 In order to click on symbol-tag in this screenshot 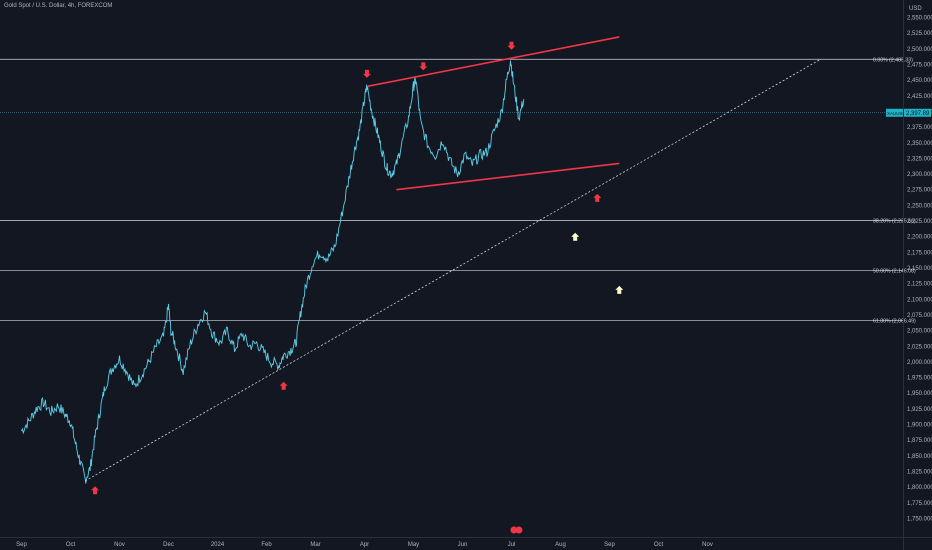, I will do `click(894, 112)`.